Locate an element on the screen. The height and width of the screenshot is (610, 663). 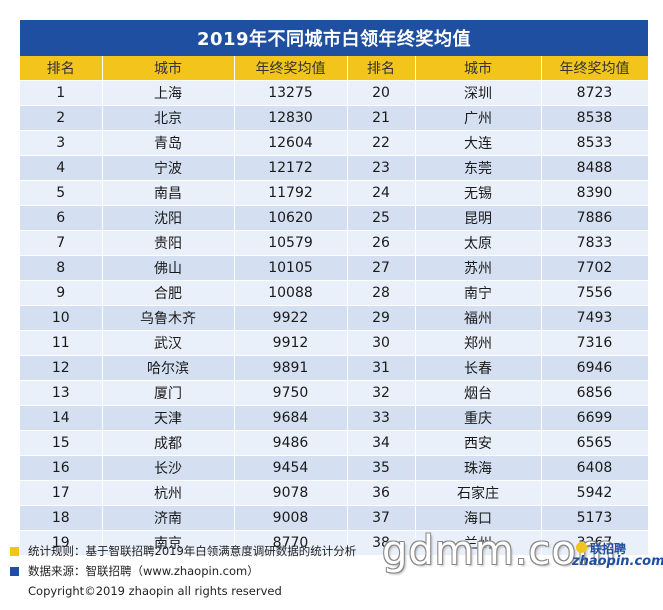
table-row: 19 南京 8770 38 兰州 3267 is located at coordinates (334, 543).